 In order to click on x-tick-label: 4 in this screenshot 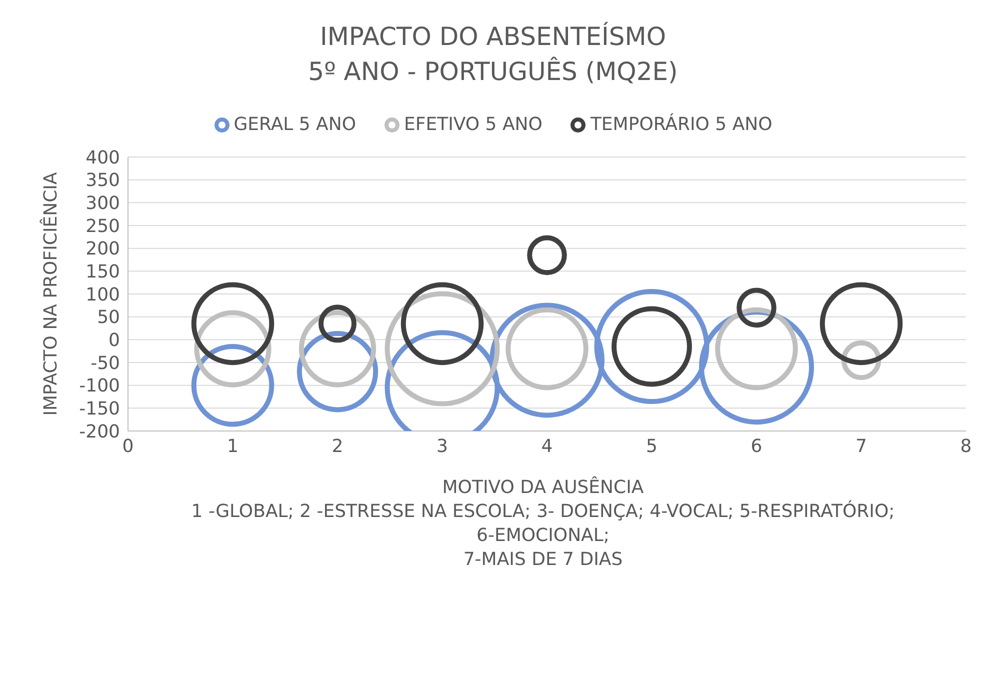, I will do `click(547, 446)`.